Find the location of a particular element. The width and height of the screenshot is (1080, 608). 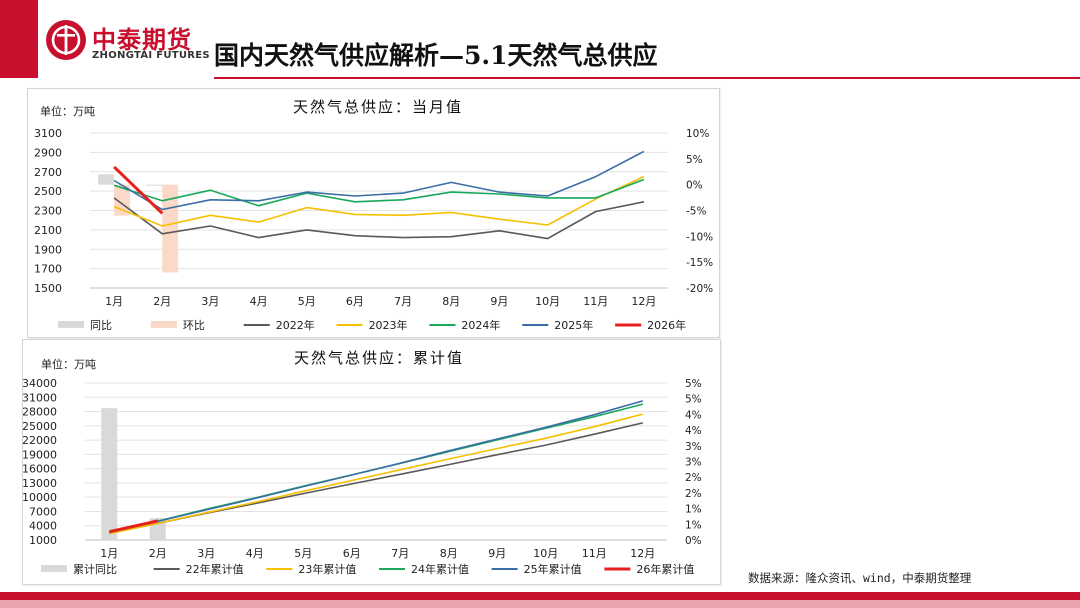

y-tick-label: 1700 is located at coordinates (48, 269).